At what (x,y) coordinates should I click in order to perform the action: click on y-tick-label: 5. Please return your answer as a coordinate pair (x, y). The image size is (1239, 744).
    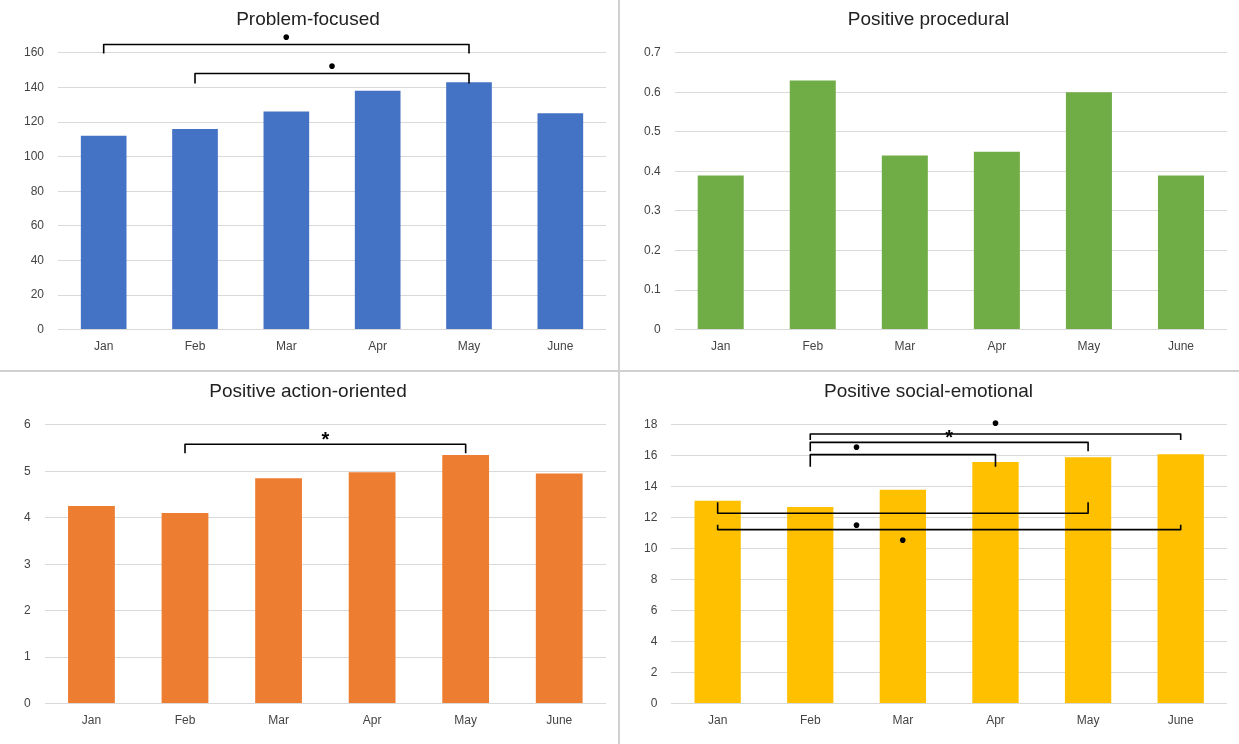
    Looking at the image, I should click on (27, 470).